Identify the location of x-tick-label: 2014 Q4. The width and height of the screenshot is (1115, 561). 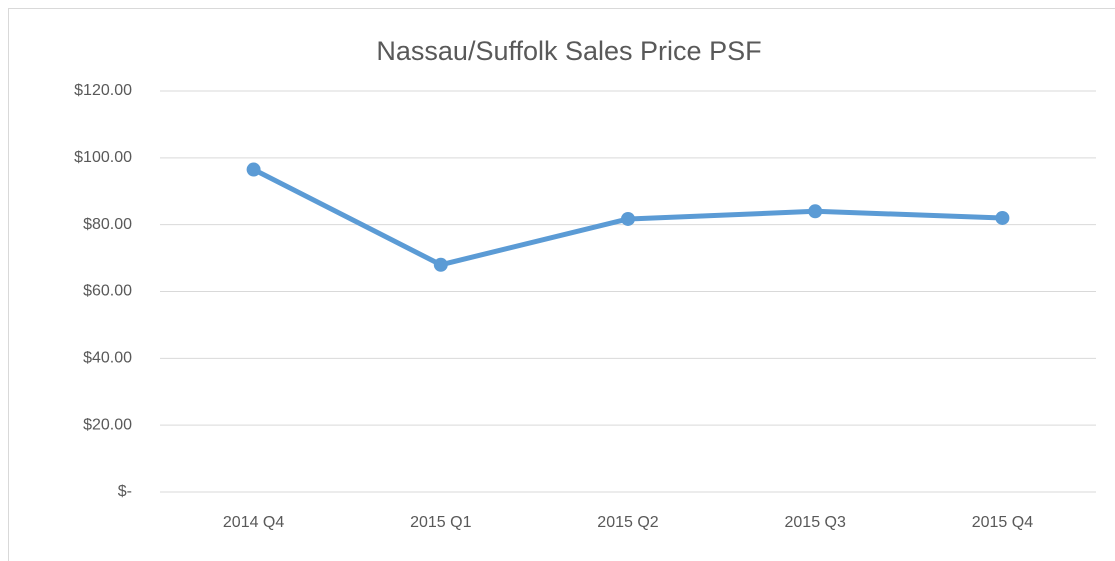
(253, 522).